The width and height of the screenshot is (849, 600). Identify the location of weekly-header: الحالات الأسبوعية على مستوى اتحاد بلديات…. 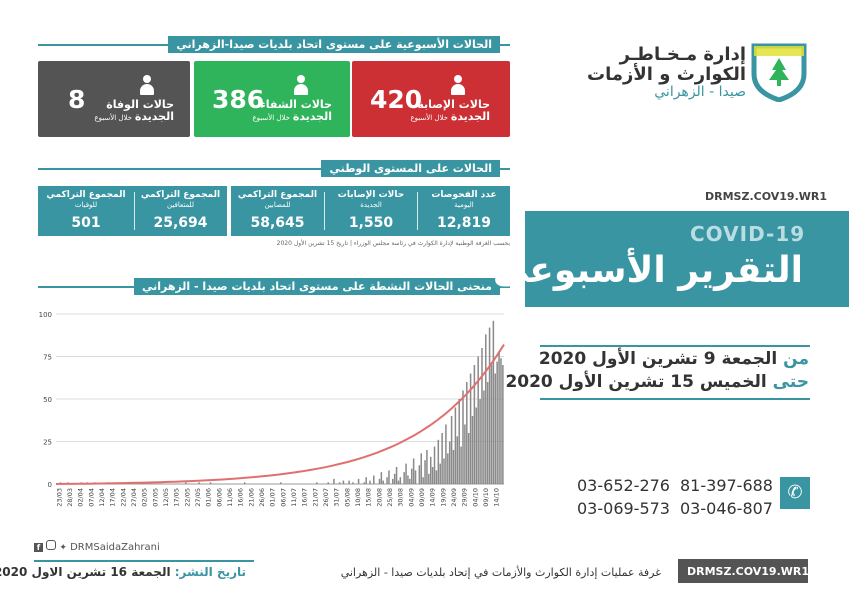
(334, 44).